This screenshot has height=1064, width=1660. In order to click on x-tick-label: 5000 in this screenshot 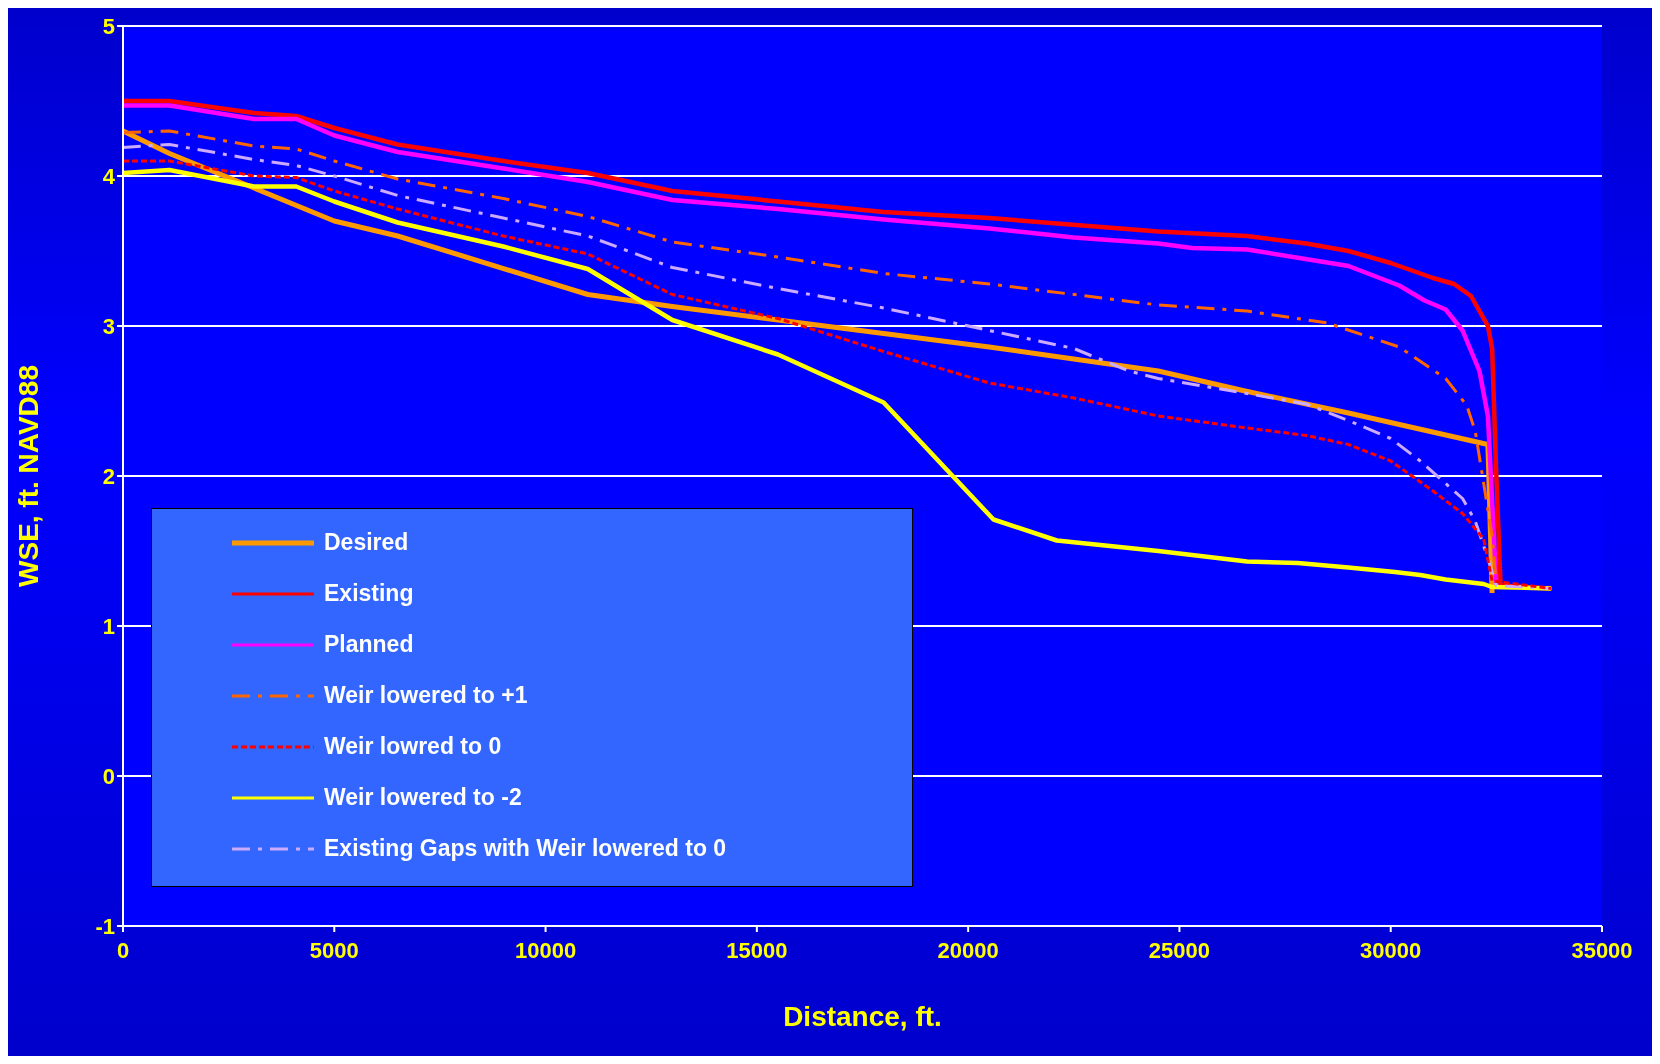, I will do `click(334, 950)`.